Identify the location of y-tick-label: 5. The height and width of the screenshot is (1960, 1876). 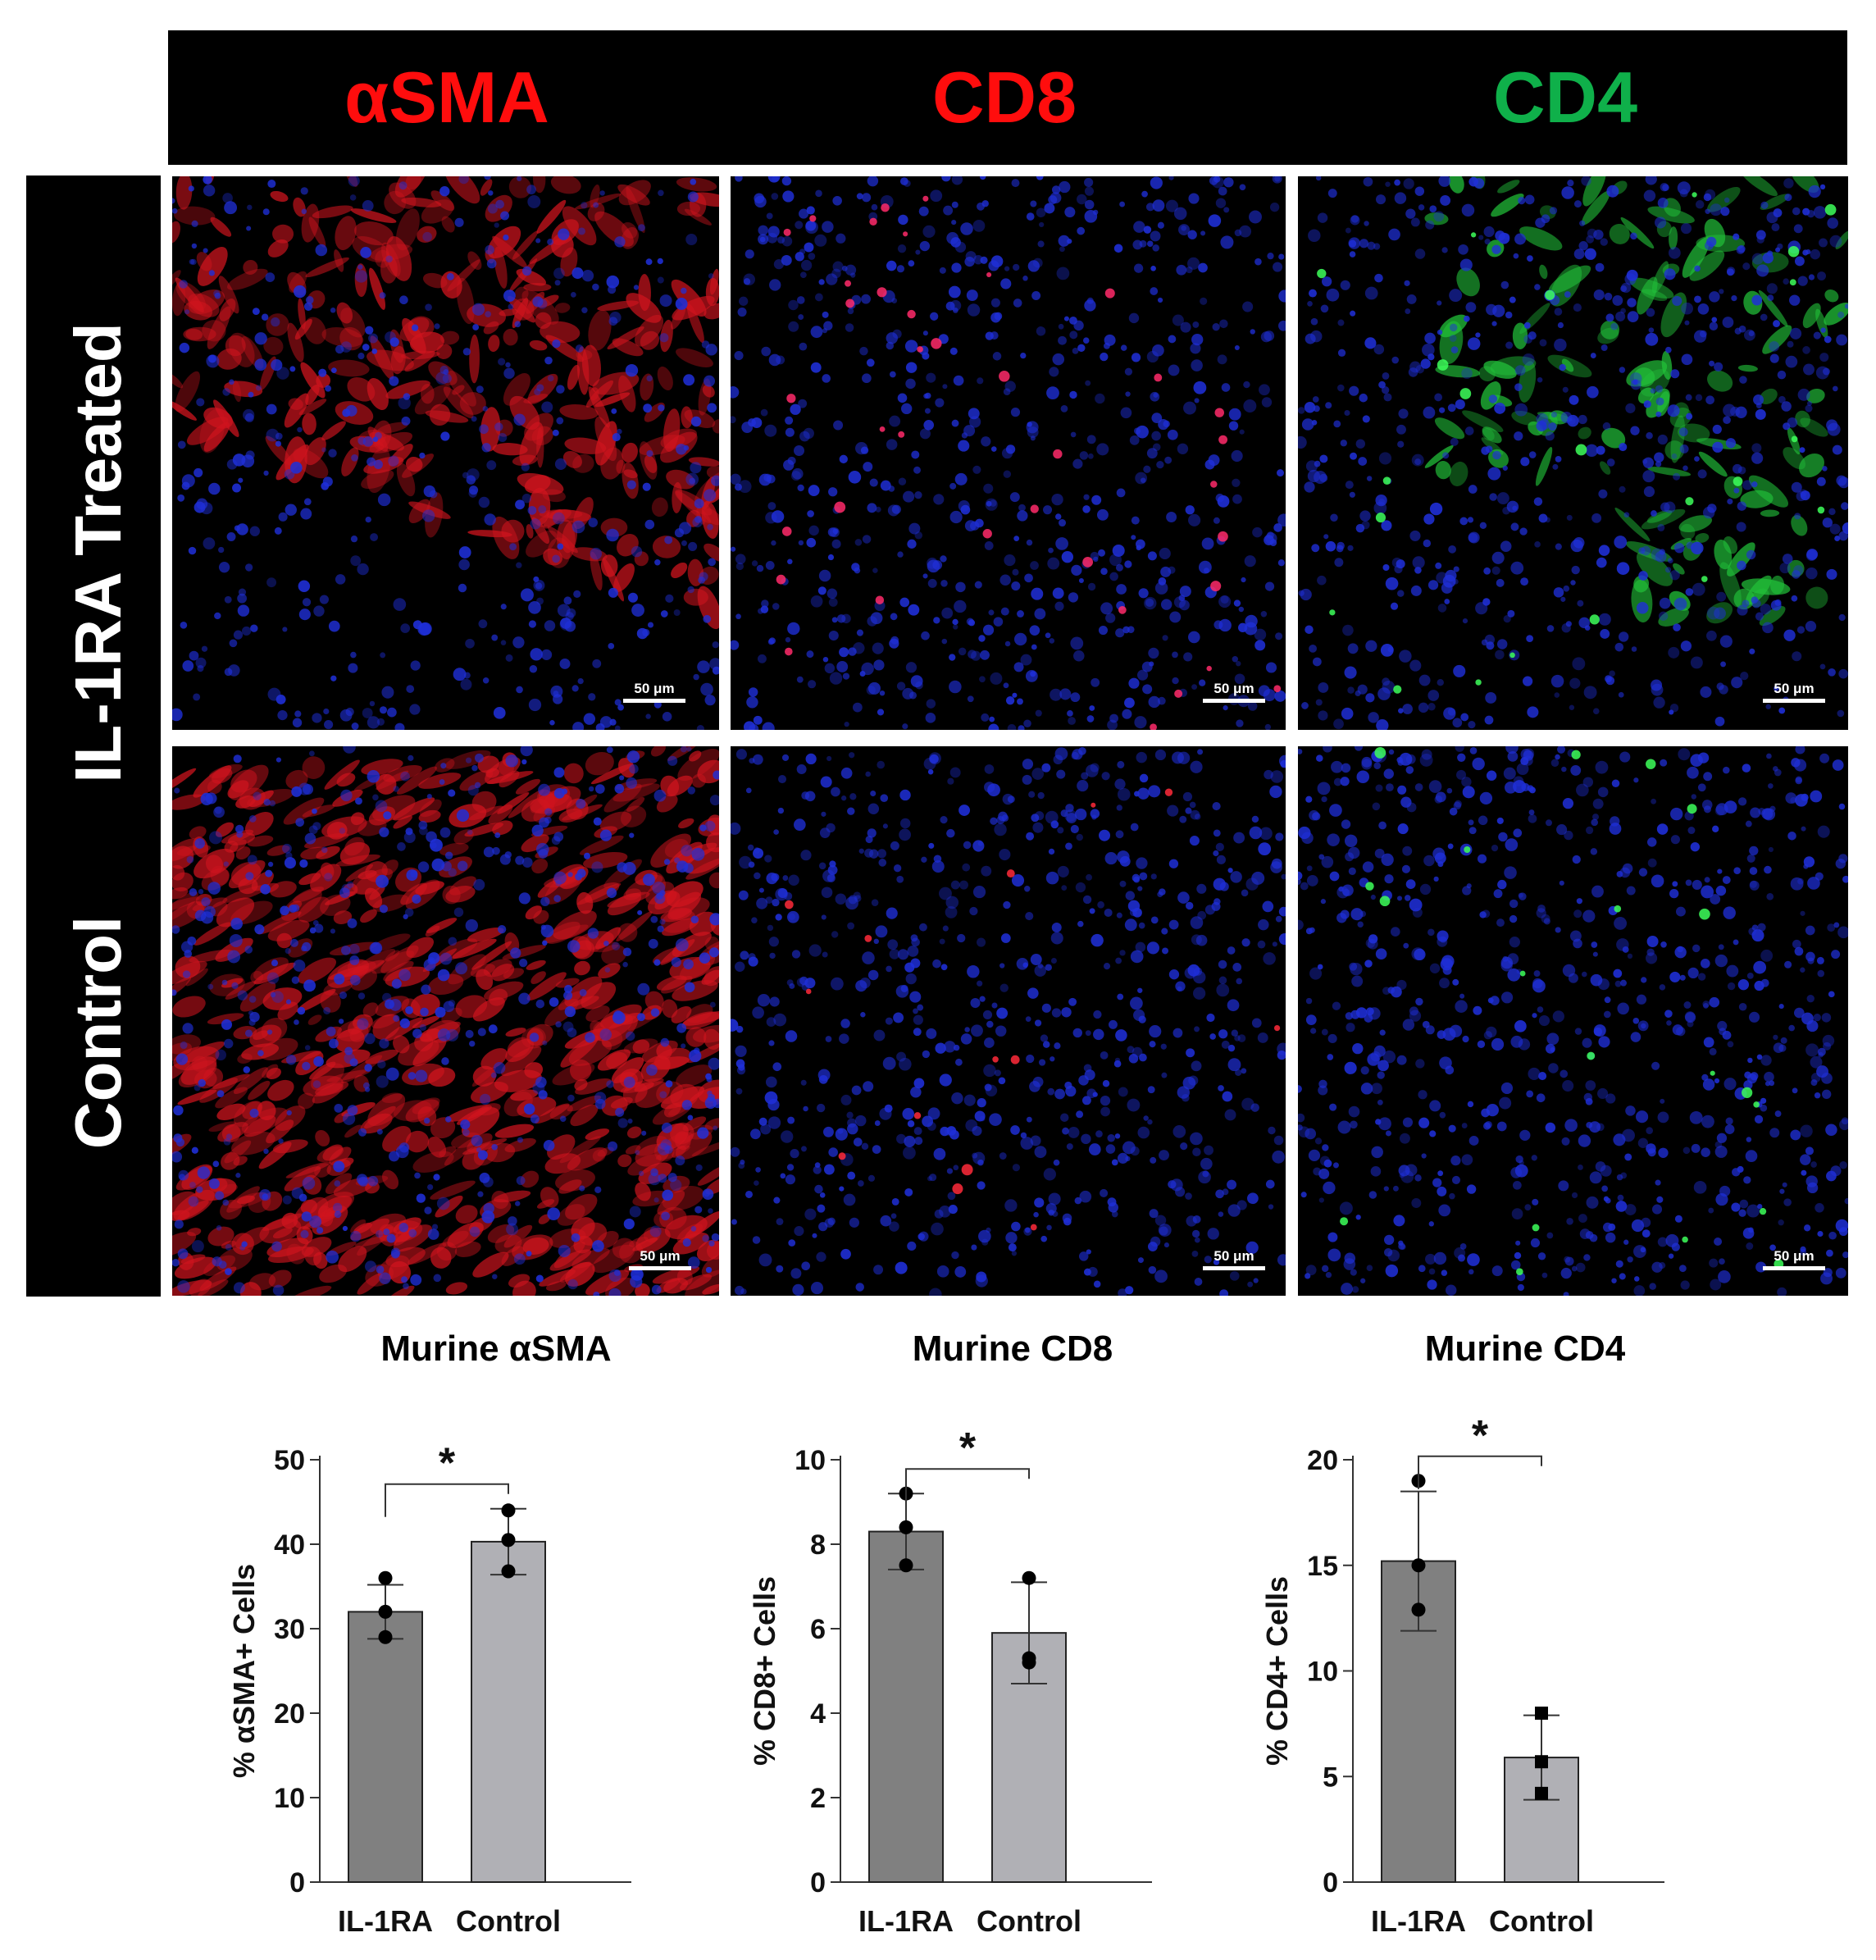
(1330, 1777).